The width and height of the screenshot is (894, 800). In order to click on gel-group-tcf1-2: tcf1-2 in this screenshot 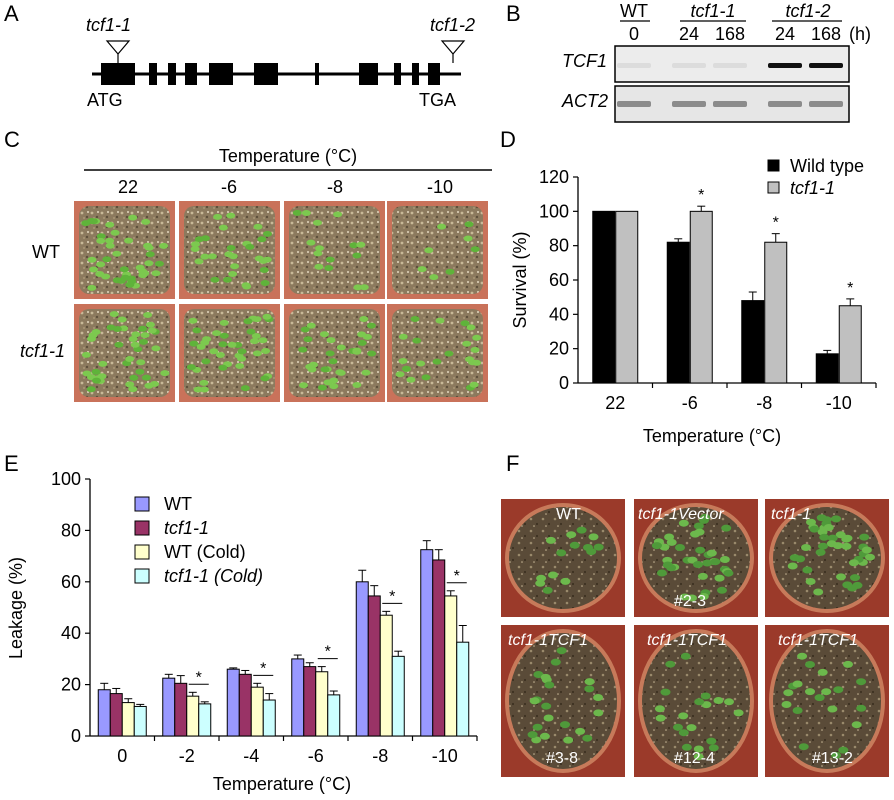, I will do `click(807, 11)`.